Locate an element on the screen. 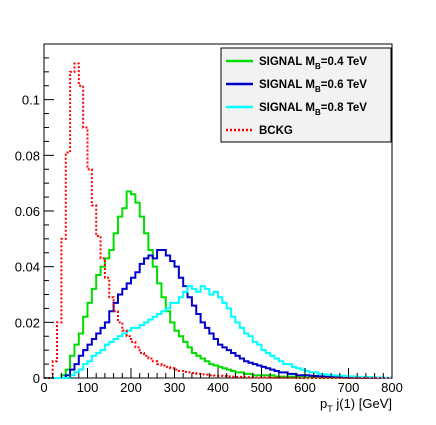 This screenshot has width=436, height=425. legend-label: SIGNAL MB=0.8 TeV is located at coordinates (313, 109).